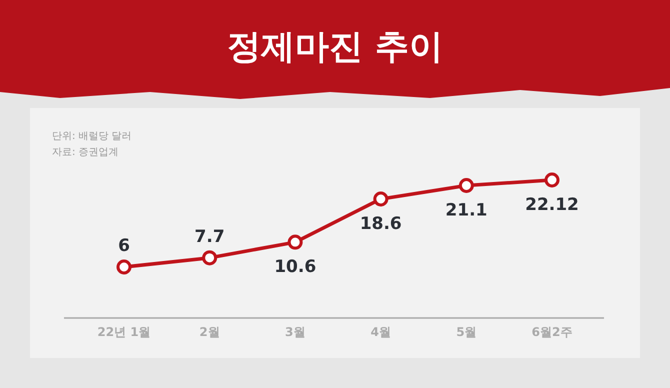  I want to click on chart-title: 정제마진 추이, so click(335, 47).